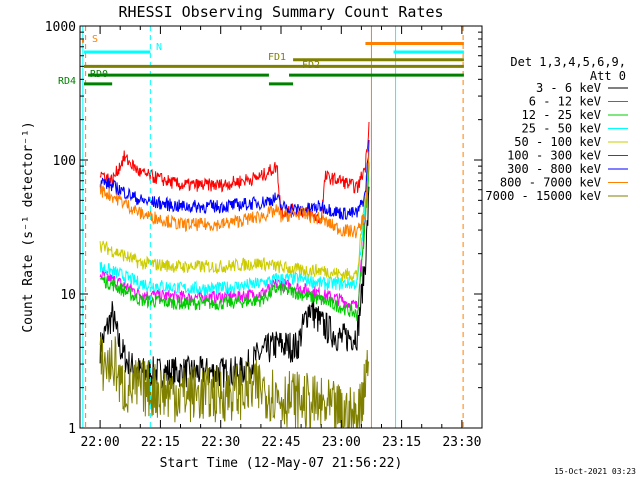 This screenshot has height=480, width=640. What do you see at coordinates (554, 169) in the screenshot?
I see `legend-label: 300 - 800 keV` at bounding box center [554, 169].